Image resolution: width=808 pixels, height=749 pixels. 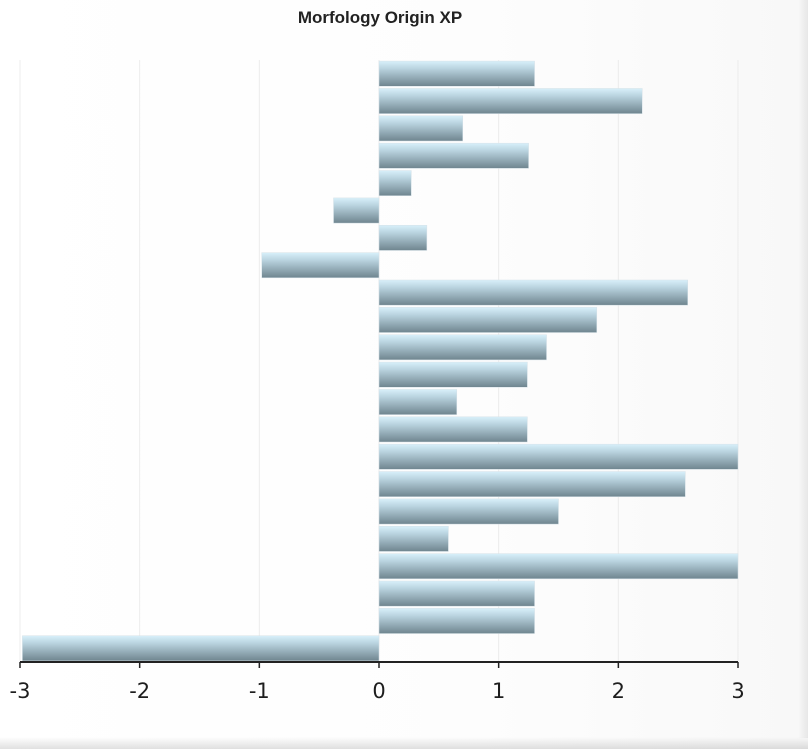 I want to click on x-tick-label: 0, so click(x=378, y=691).